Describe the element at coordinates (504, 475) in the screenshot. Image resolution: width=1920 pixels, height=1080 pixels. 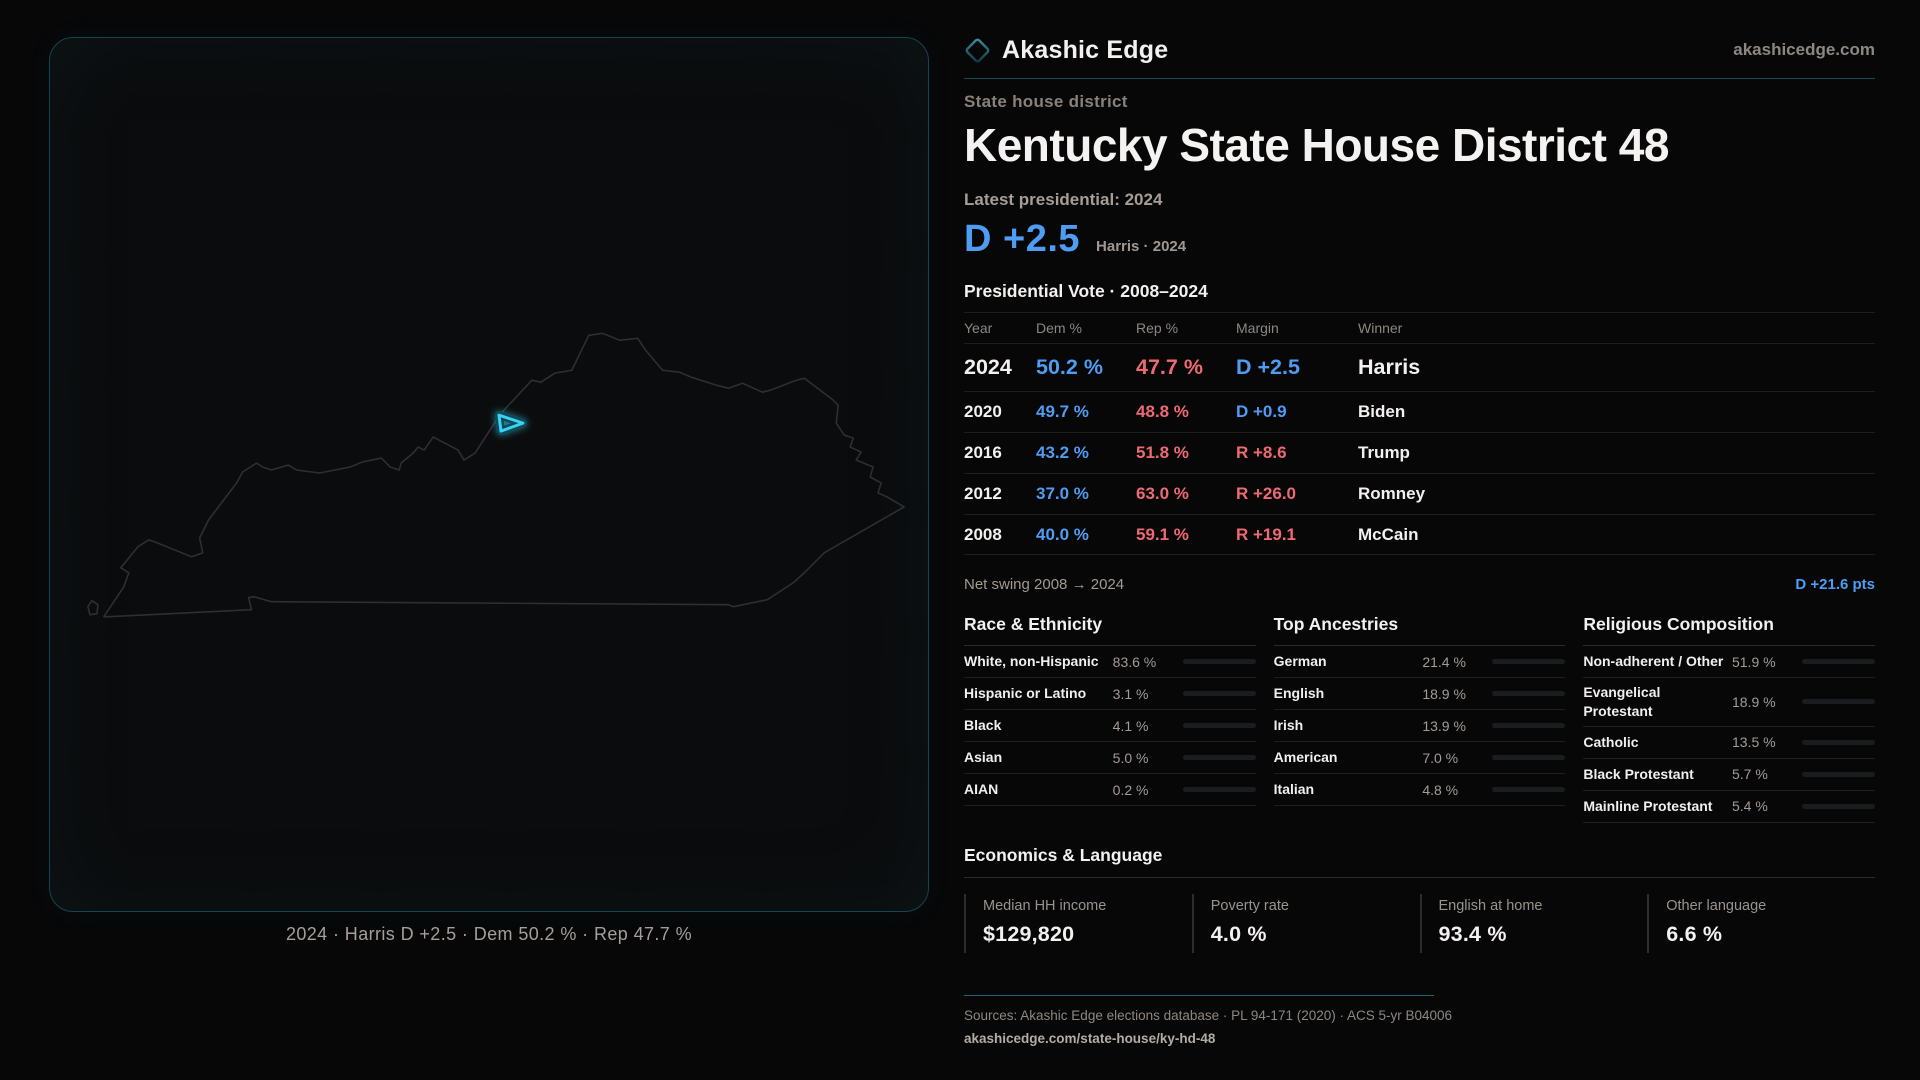
I see `kentucky-outline` at that location.